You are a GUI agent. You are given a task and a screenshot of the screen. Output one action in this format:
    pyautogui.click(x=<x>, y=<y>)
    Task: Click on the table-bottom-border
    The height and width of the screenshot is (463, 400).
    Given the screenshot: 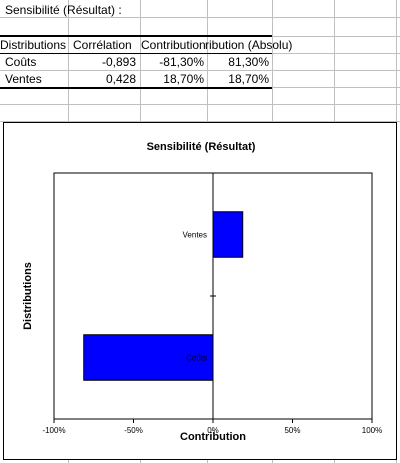 What is the action you would take?
    pyautogui.click(x=136, y=88)
    